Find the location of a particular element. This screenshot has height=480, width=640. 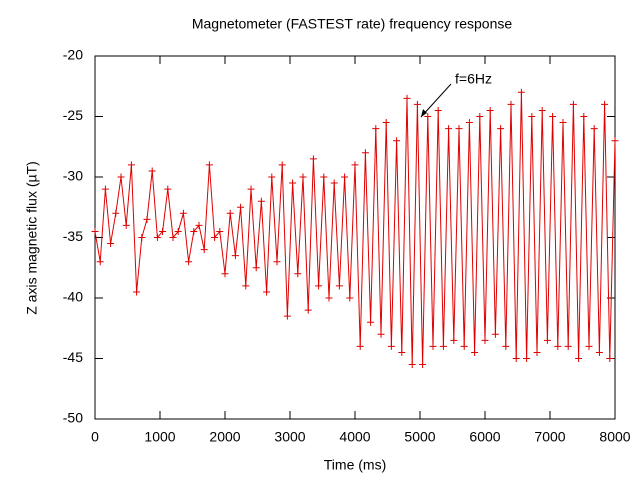

x-tick-label: 7000 is located at coordinates (549, 437).